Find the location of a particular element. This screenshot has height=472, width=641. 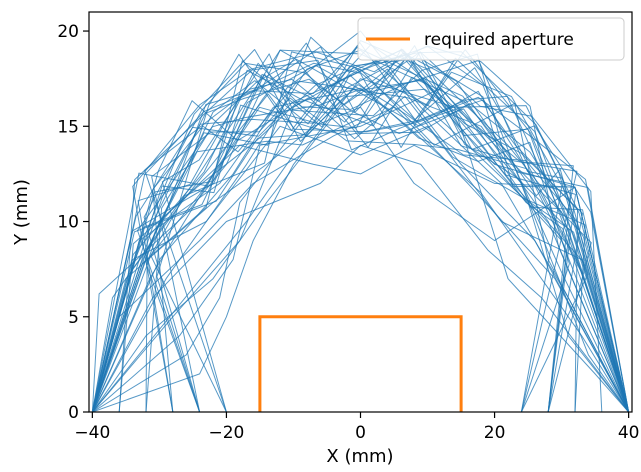

x-tick-label: −40 is located at coordinates (92, 433).